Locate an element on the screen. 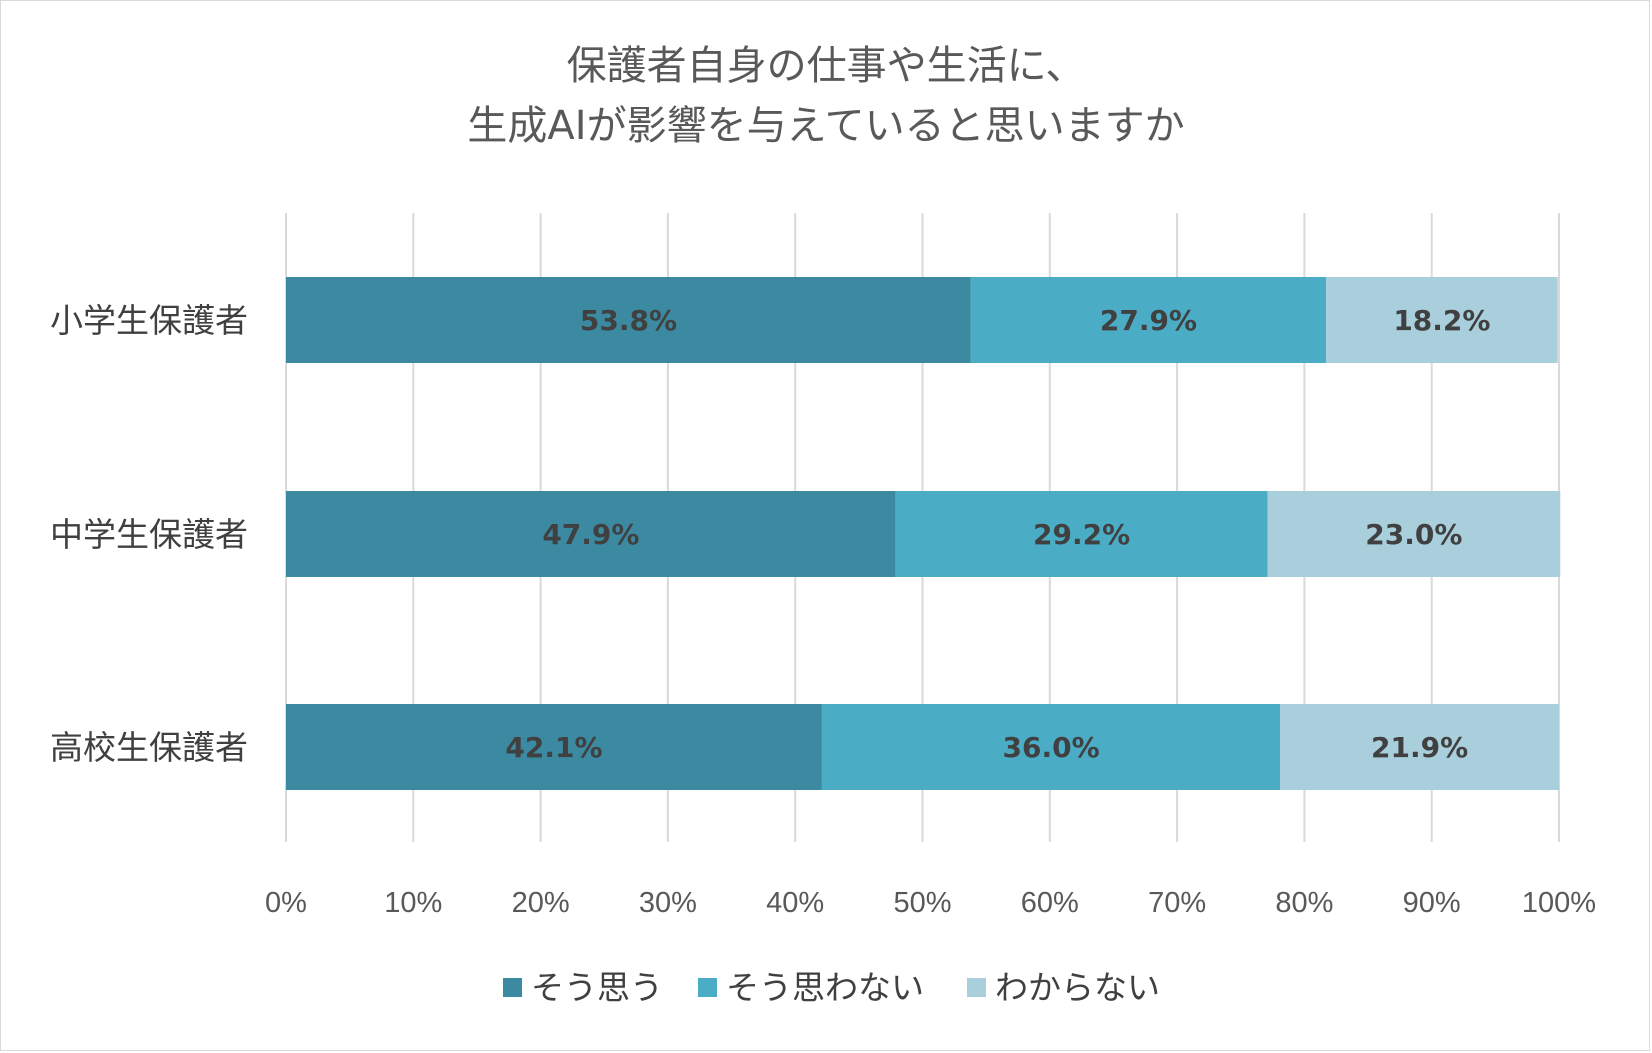 This screenshot has width=1652, height=1053. tick-label-2: 20% is located at coordinates (541, 903).